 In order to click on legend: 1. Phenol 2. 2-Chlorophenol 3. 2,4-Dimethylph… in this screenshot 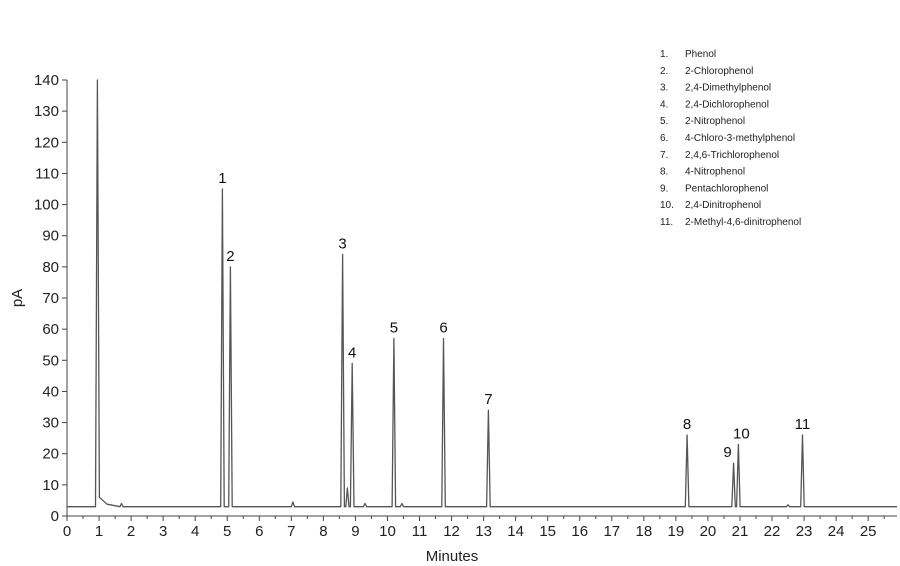, I will do `click(730, 138)`.